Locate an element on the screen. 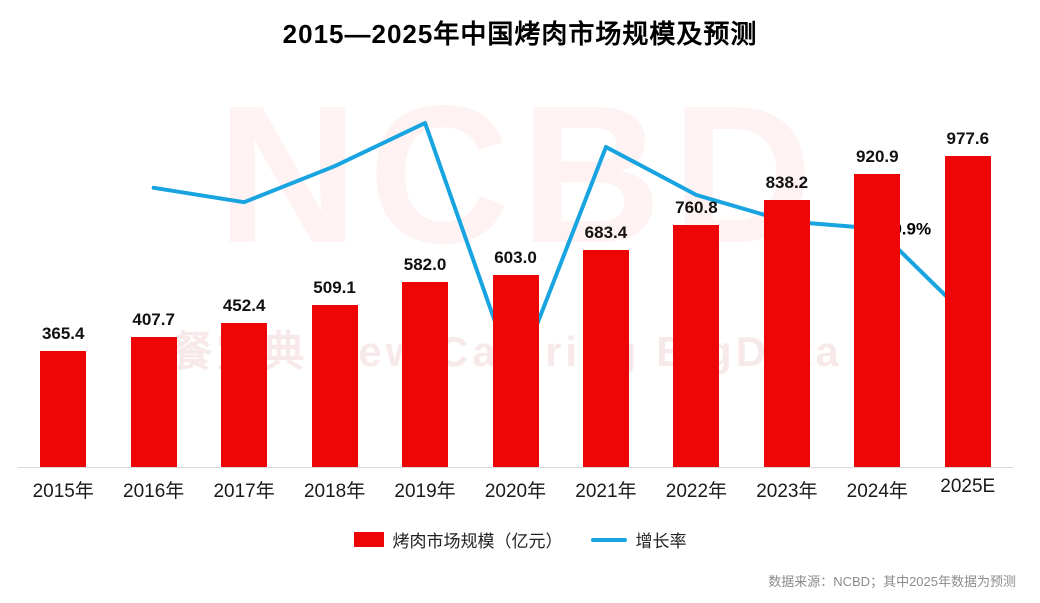  bar-value-label: 407.7 is located at coordinates (153, 320).